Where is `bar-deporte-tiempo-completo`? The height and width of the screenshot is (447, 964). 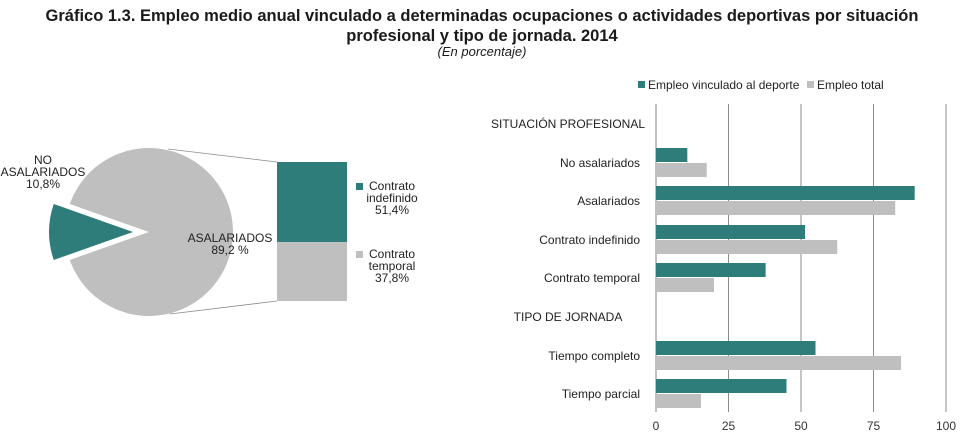
bar-deporte-tiempo-completo is located at coordinates (736, 348).